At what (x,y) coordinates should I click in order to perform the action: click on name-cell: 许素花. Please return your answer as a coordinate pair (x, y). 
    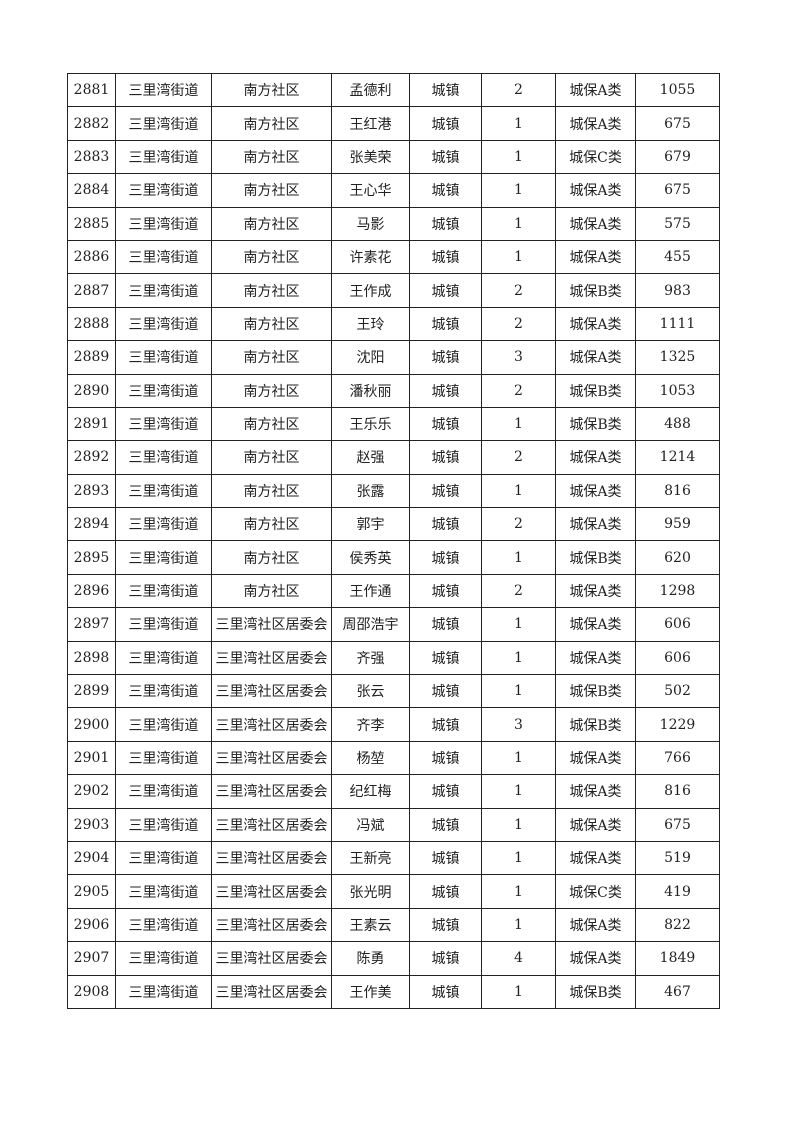
    Looking at the image, I should click on (370, 257).